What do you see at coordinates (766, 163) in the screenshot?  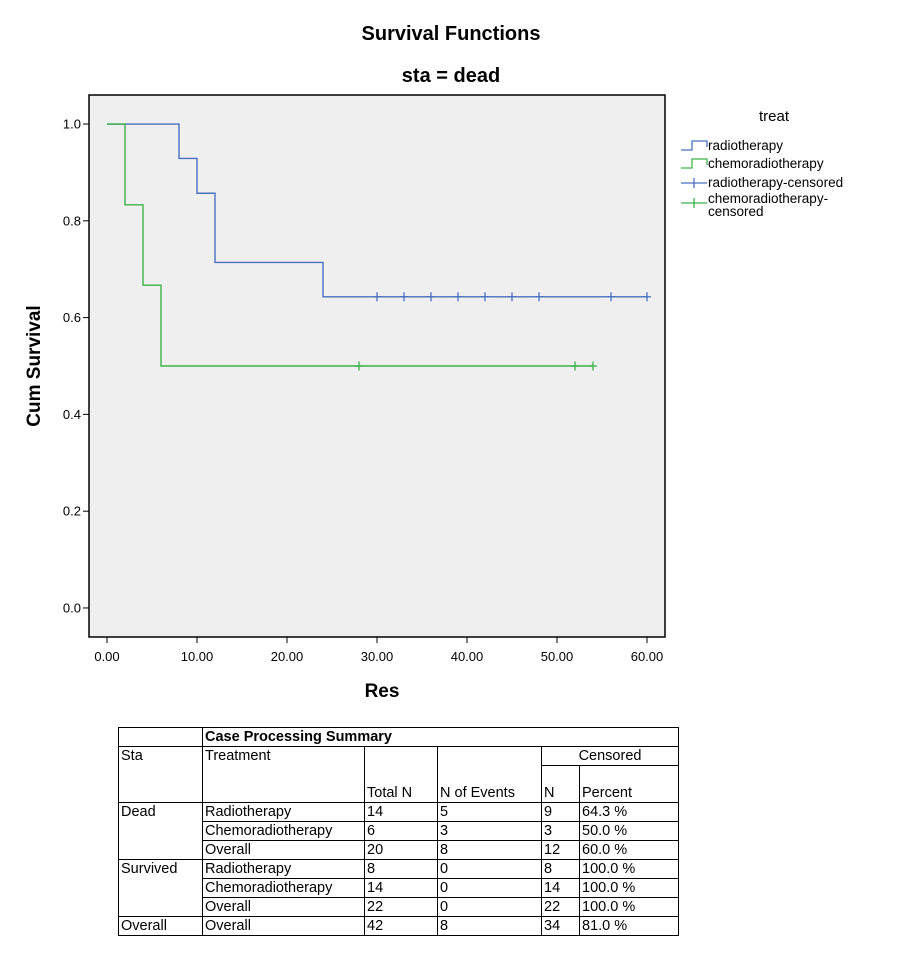 I see `legend-label: chemoradiotherapy` at bounding box center [766, 163].